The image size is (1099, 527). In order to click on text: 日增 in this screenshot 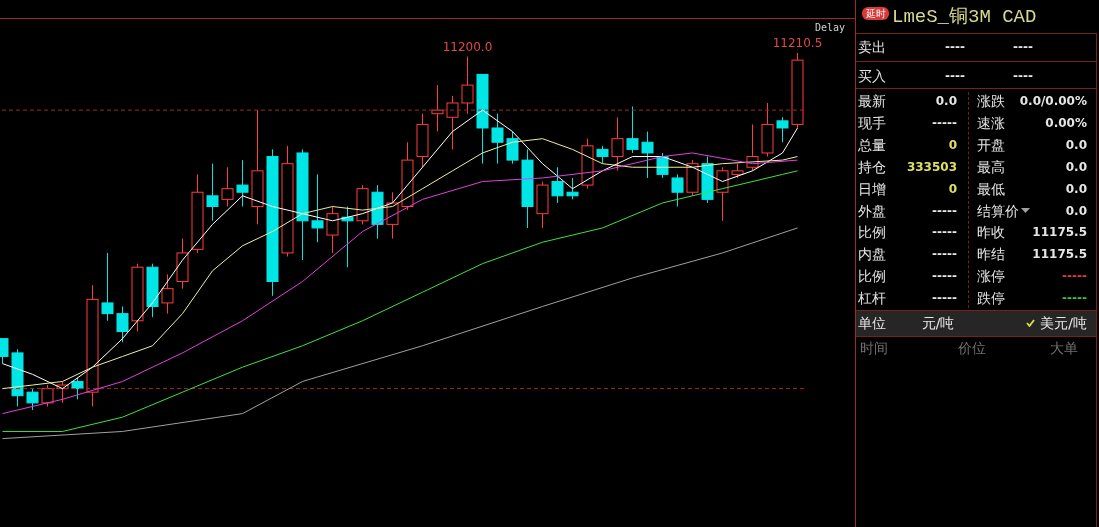, I will do `click(872, 188)`.